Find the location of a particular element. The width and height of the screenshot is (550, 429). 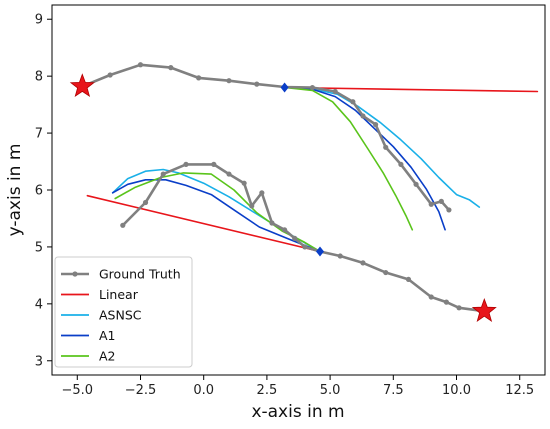

x-tick-label: −2.5 is located at coordinates (141, 390).